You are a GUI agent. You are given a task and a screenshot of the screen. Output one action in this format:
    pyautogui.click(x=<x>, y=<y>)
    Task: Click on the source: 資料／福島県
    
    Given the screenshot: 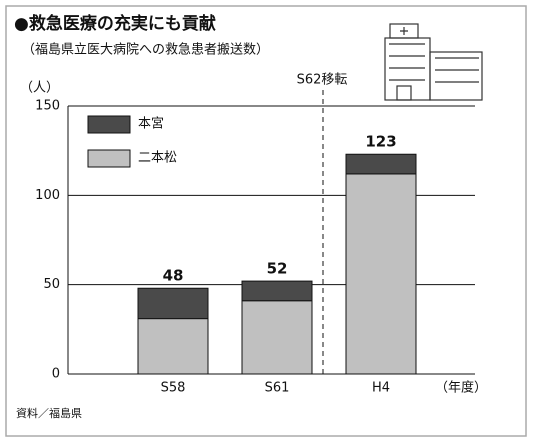 What is the action you would take?
    pyautogui.click(x=49, y=413)
    